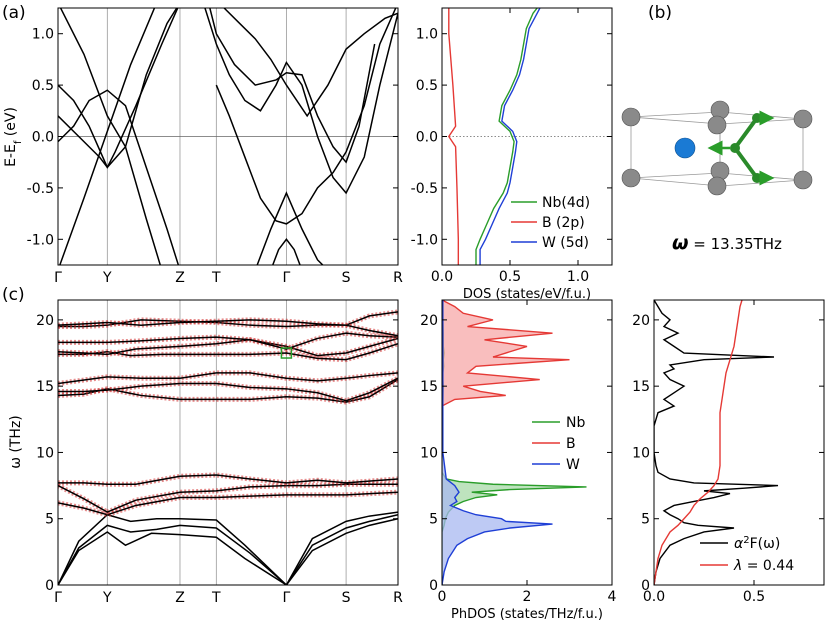 The image size is (830, 626). What do you see at coordinates (527, 294) in the screenshot?
I see `x-axis-label: DOS (states/eV/f.u.)` at bounding box center [527, 294].